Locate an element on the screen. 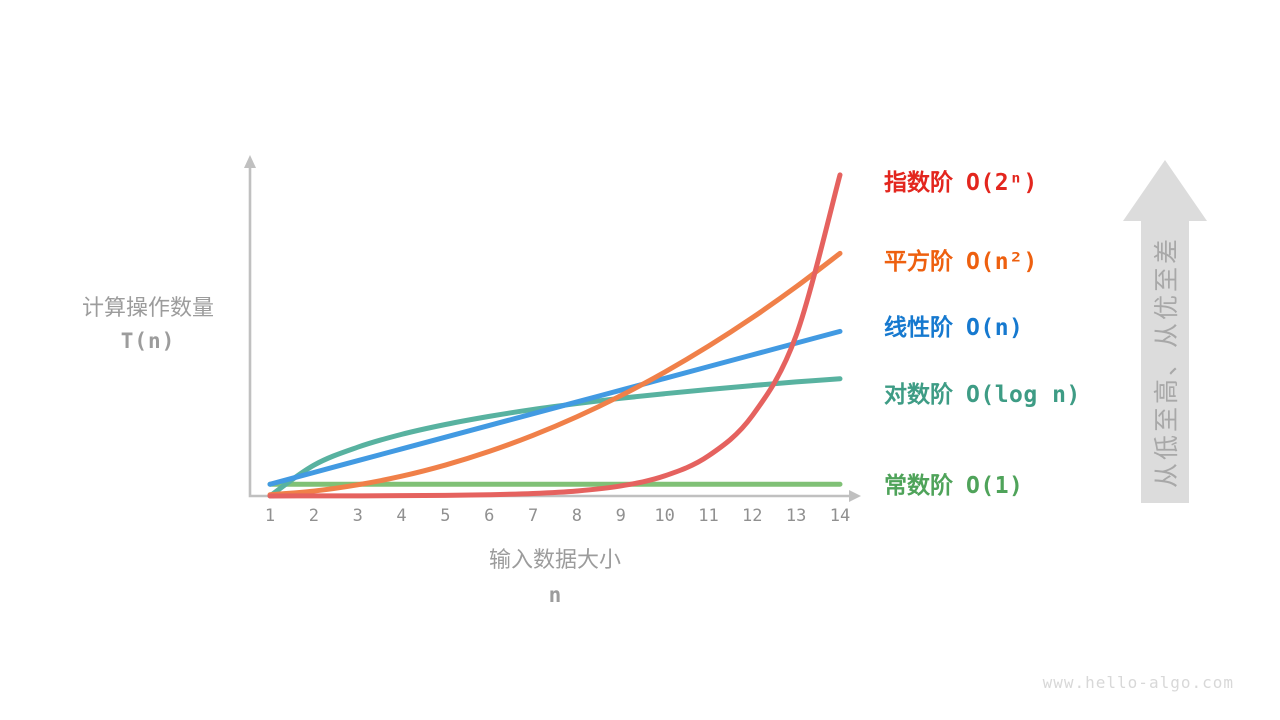  x-axis-formula: n is located at coordinates (555, 595).